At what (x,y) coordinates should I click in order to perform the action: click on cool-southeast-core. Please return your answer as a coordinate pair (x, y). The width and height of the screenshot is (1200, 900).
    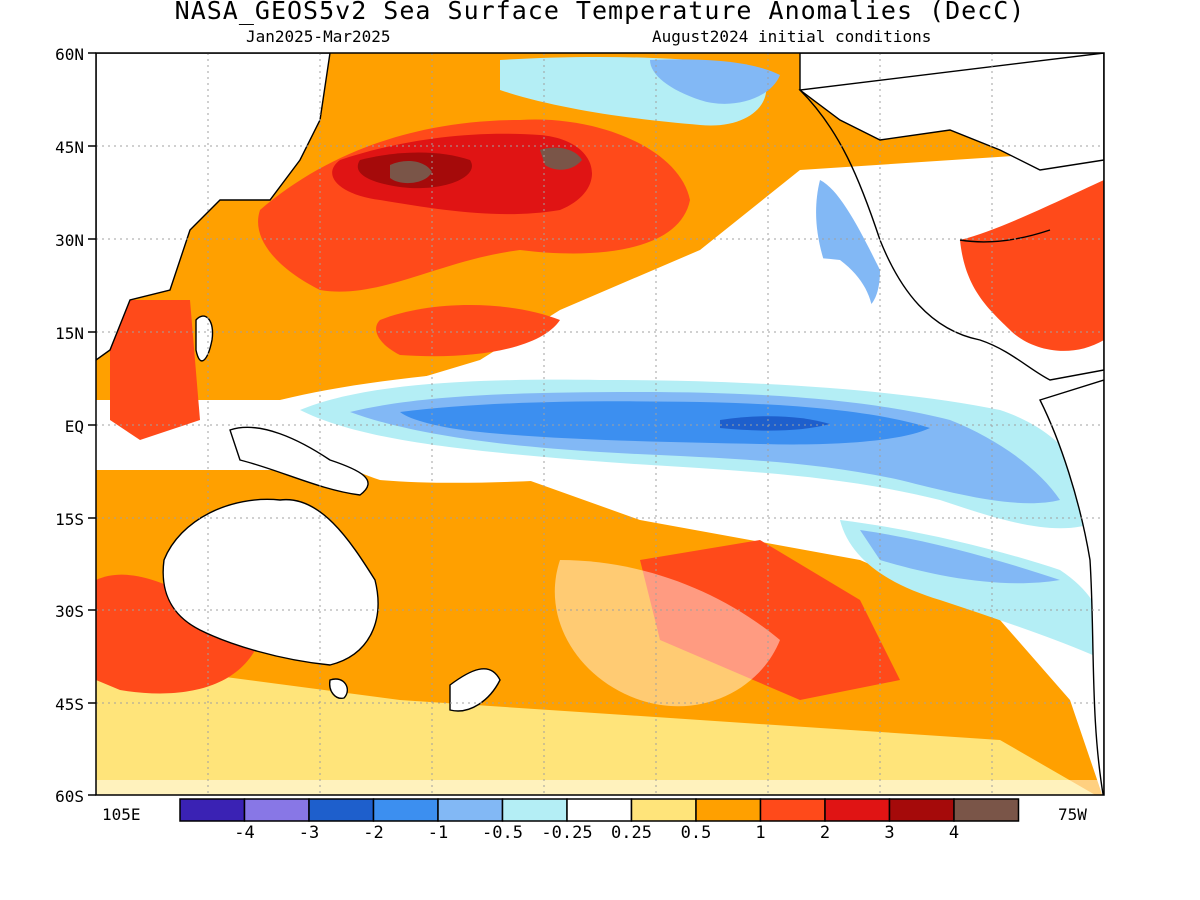
    Looking at the image, I should click on (960, 557).